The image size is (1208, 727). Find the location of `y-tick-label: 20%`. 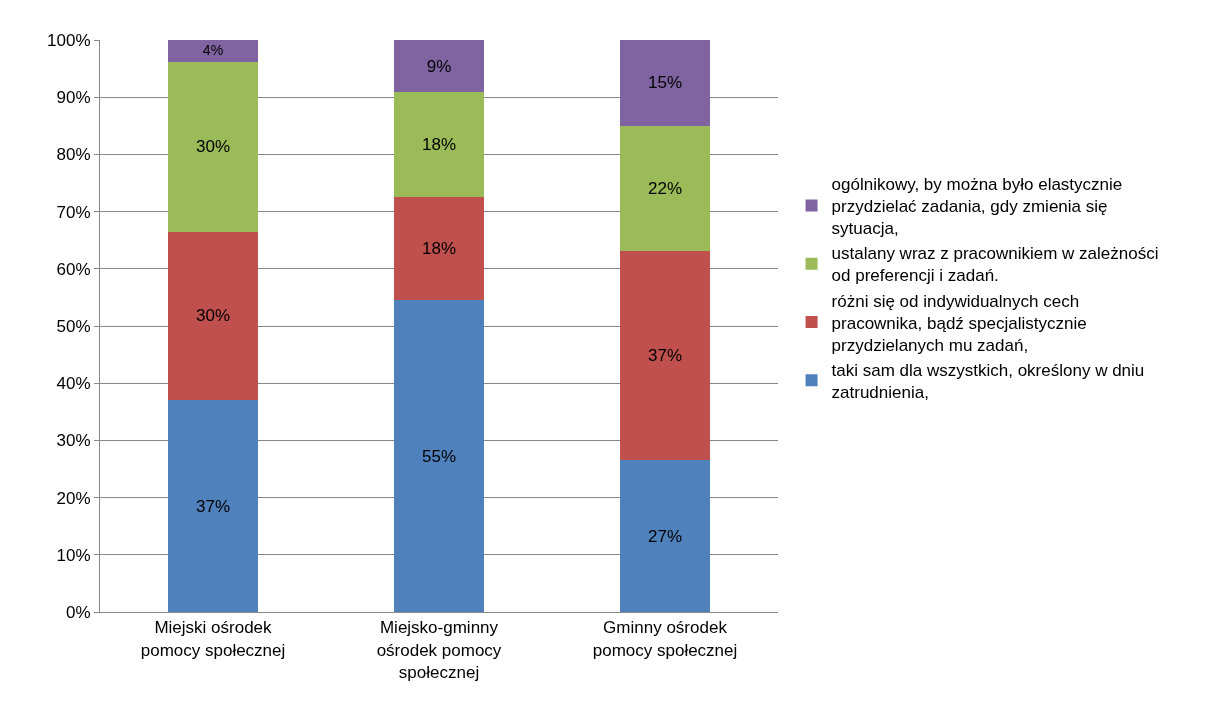

y-tick-label: 20% is located at coordinates (73, 498).